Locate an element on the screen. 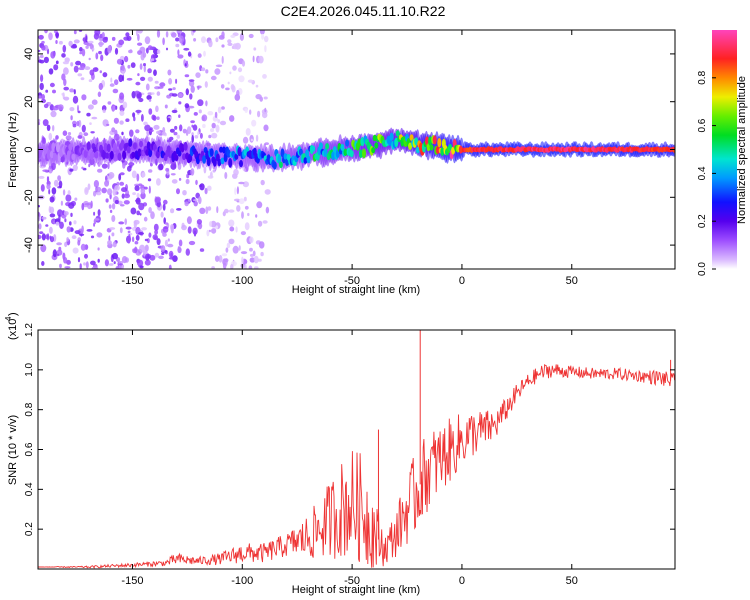 The image size is (750, 600). snr-multiplier-close: ) is located at coordinates (13, 314).